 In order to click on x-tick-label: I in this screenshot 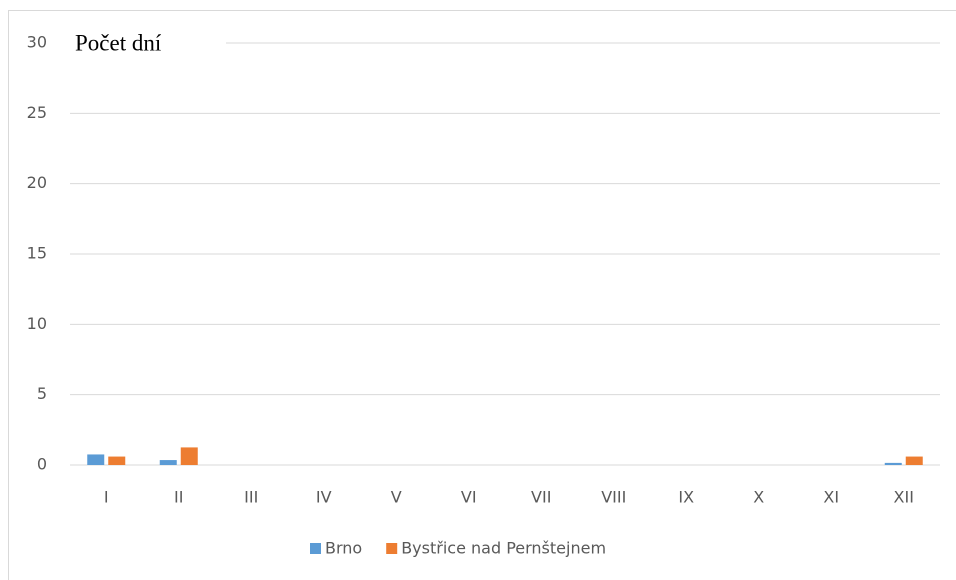, I will do `click(106, 497)`.